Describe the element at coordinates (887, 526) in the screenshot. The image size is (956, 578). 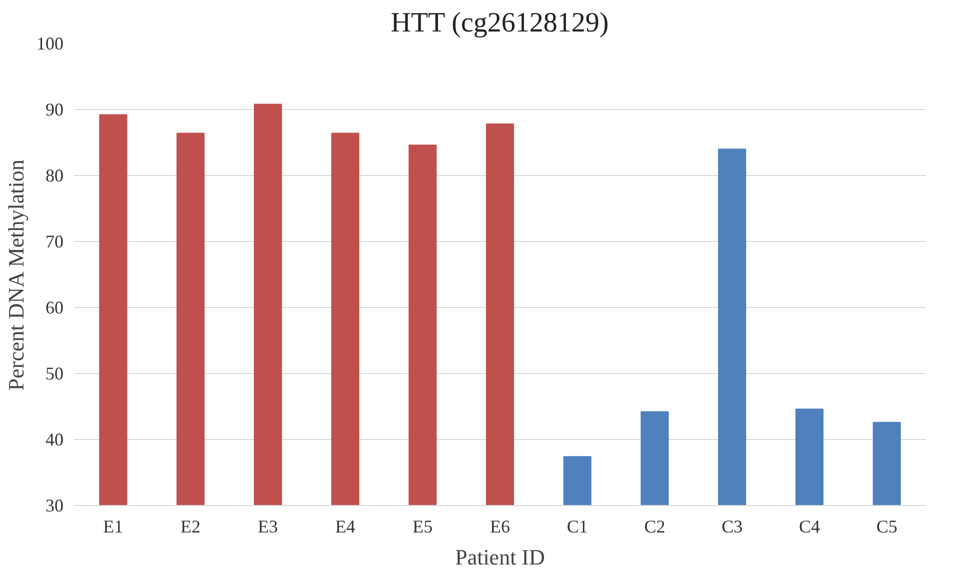
I see `x-tick-label: C5` at that location.